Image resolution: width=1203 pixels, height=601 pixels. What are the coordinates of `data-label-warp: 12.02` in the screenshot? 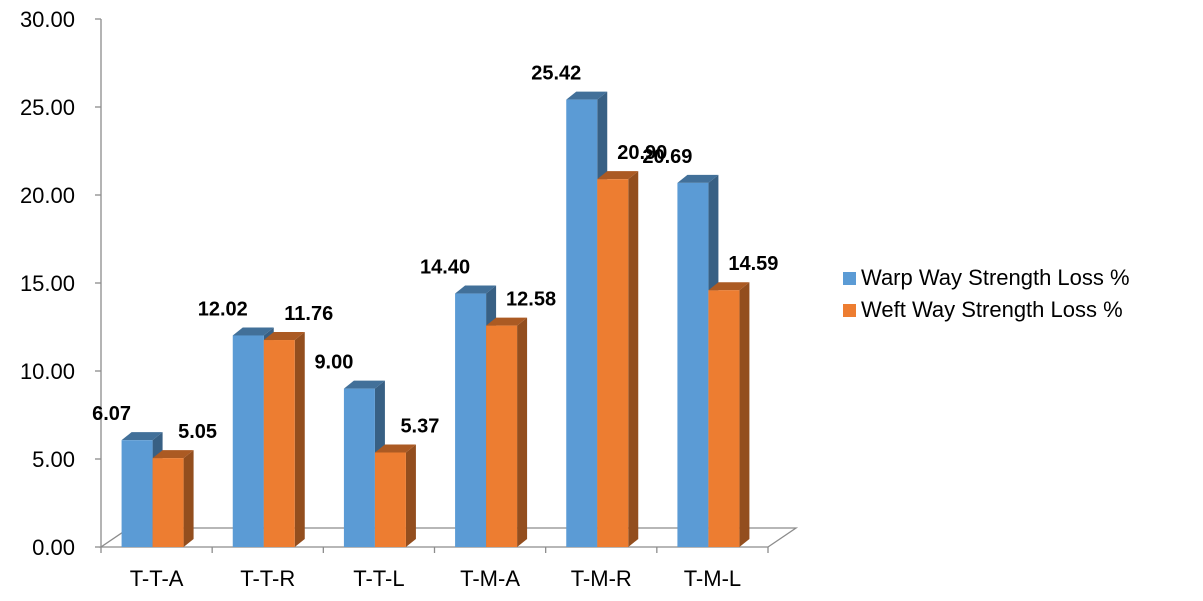 It's located at (223, 309).